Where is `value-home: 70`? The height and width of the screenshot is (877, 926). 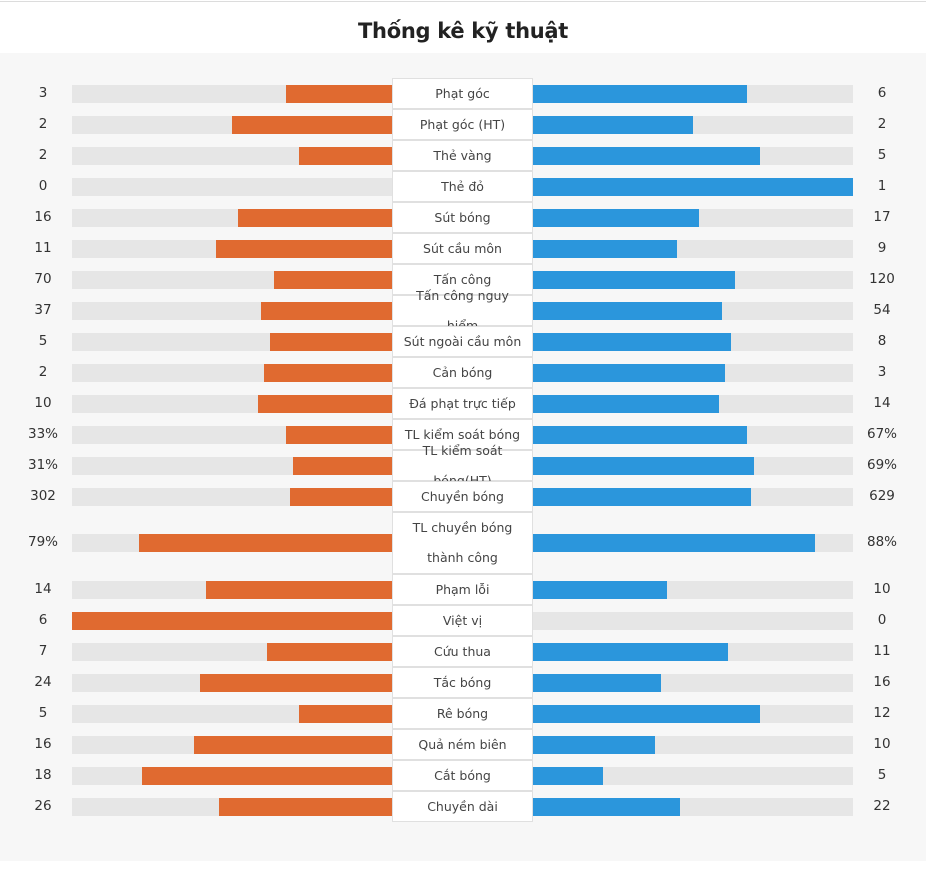
value-home: 70 is located at coordinates (43, 278).